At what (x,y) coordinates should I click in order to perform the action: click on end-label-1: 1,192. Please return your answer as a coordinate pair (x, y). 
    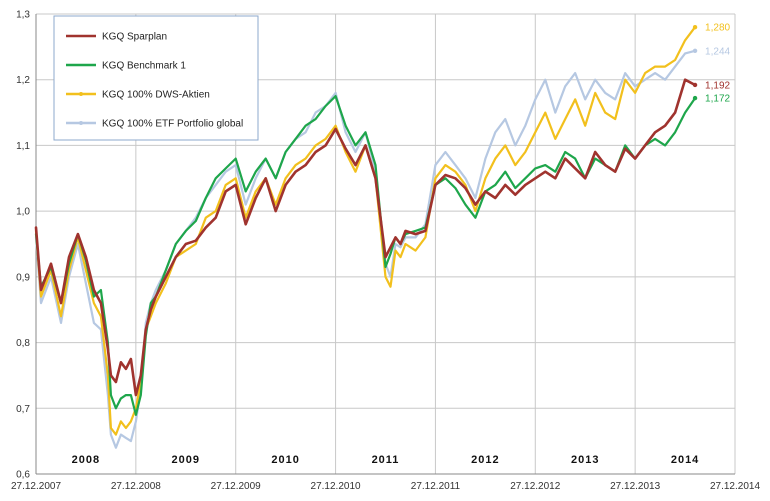
    Looking at the image, I should click on (717, 85).